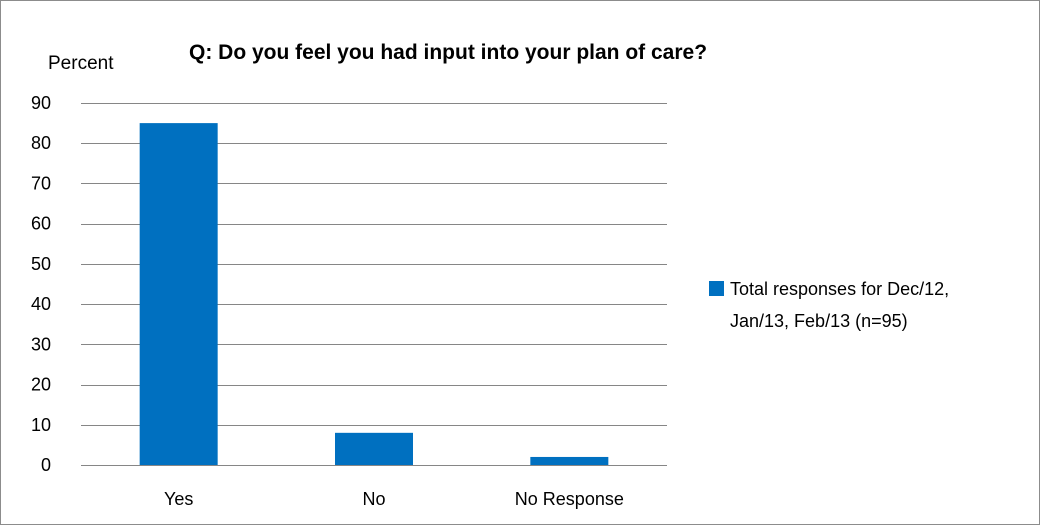  Describe the element at coordinates (819, 321) in the screenshot. I see `legend-label-line-2: Jan/13, Feb/13 (n=95)` at that location.